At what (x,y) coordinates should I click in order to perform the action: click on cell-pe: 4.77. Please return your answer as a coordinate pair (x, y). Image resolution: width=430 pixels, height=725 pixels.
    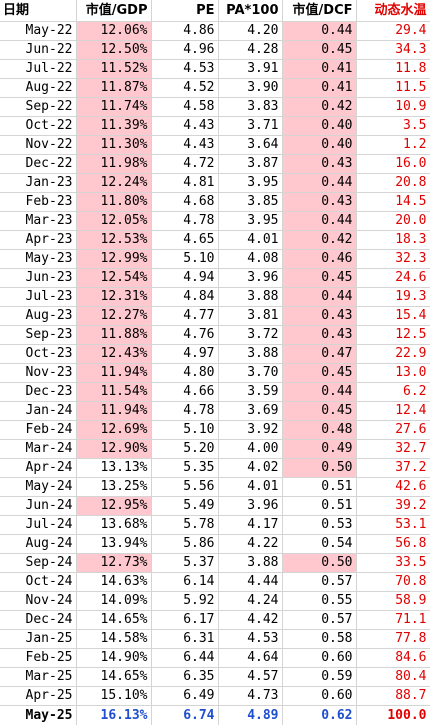
    Looking at the image, I should click on (184, 316).